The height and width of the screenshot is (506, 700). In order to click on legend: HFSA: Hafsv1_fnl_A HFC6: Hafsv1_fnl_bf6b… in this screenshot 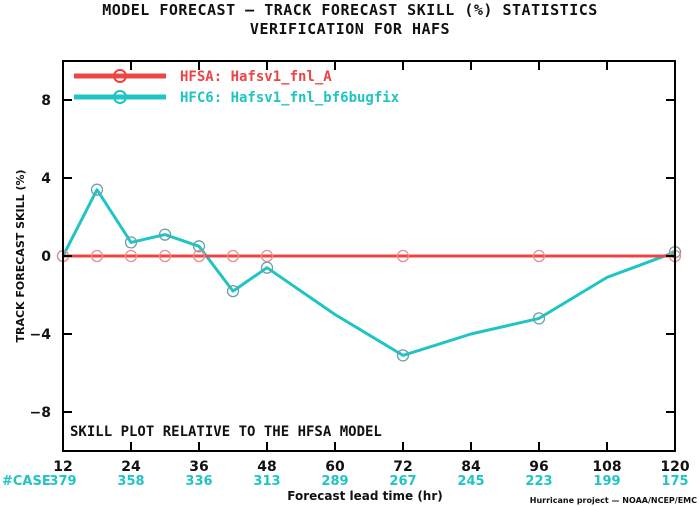, I will do `click(237, 87)`.